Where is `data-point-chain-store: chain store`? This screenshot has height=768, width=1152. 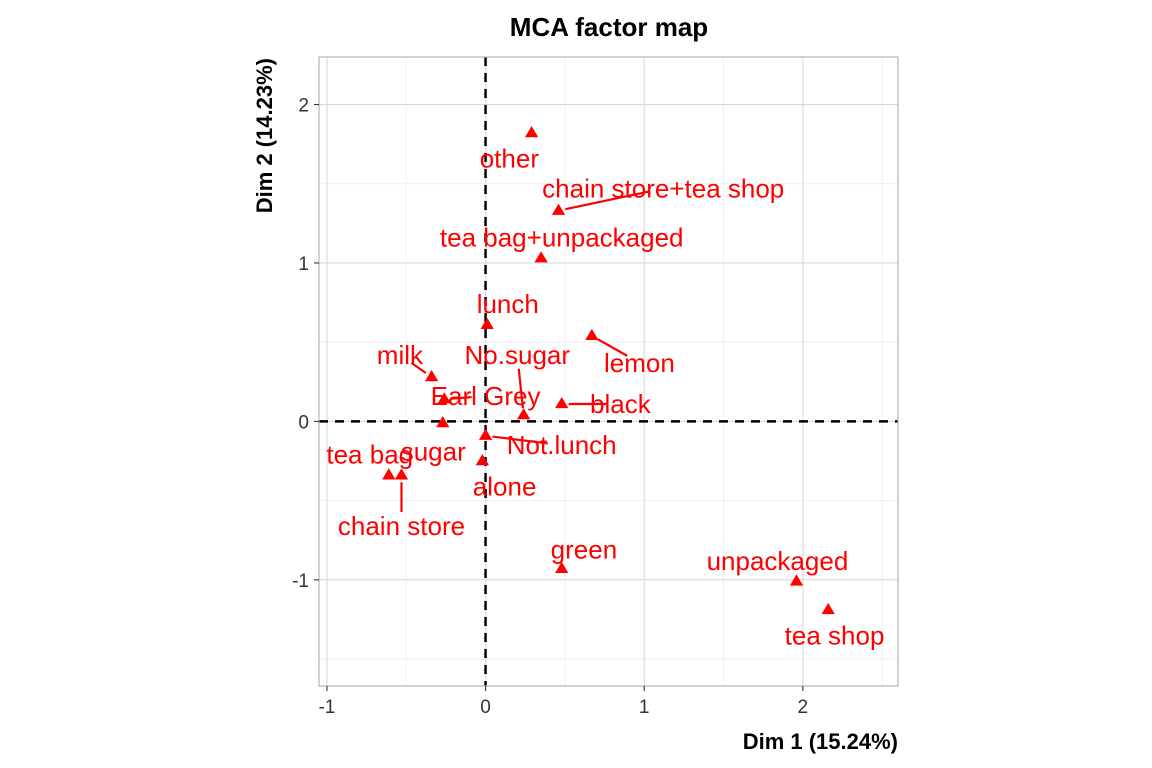 data-point-chain-store: chain store is located at coordinates (401, 504).